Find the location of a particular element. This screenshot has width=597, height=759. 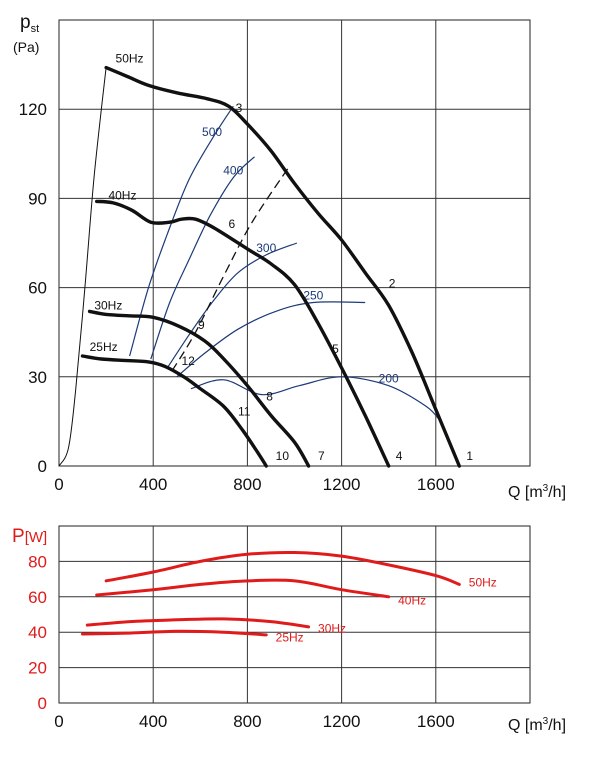

power-axis-label: P[W] is located at coordinates (29, 536).